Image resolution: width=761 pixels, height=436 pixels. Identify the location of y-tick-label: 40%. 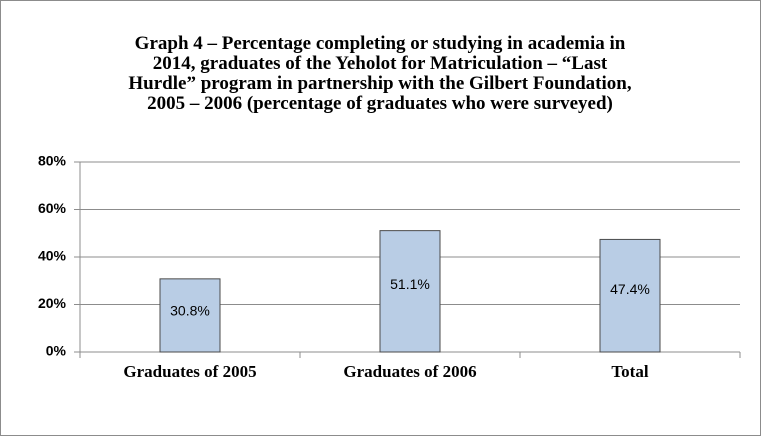
(52, 256).